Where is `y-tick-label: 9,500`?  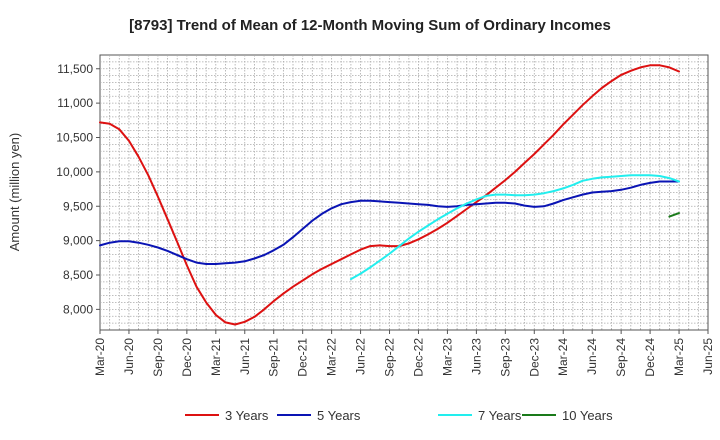 y-tick-label: 9,500 is located at coordinates (78, 206).